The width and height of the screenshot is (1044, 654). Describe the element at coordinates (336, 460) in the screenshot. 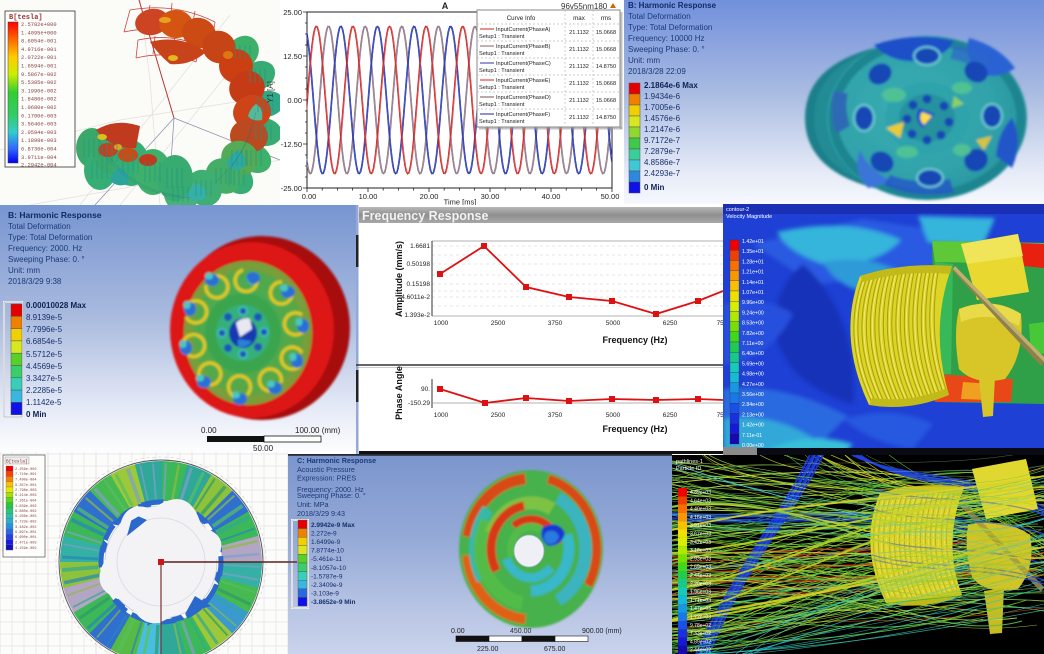

I see `svg-text: C: Harmonic Response` at that location.